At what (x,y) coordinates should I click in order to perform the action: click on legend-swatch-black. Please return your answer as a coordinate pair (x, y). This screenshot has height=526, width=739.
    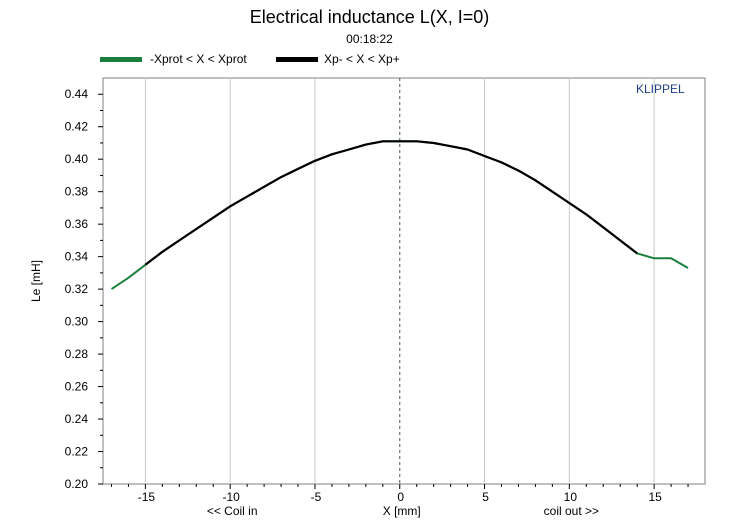
    Looking at the image, I should click on (297, 59).